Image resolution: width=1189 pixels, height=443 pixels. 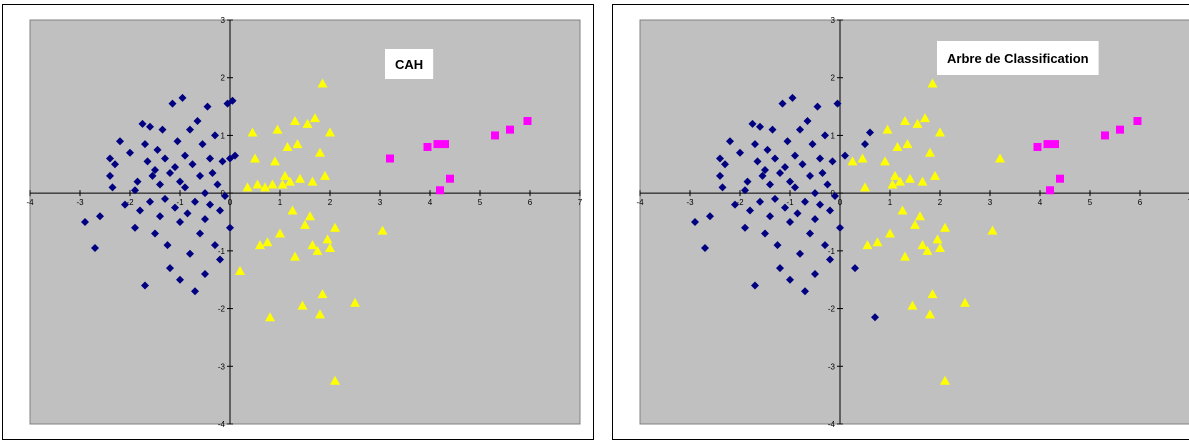 What do you see at coordinates (330, 202) in the screenshot?
I see `x-tick-label: 2` at bounding box center [330, 202].